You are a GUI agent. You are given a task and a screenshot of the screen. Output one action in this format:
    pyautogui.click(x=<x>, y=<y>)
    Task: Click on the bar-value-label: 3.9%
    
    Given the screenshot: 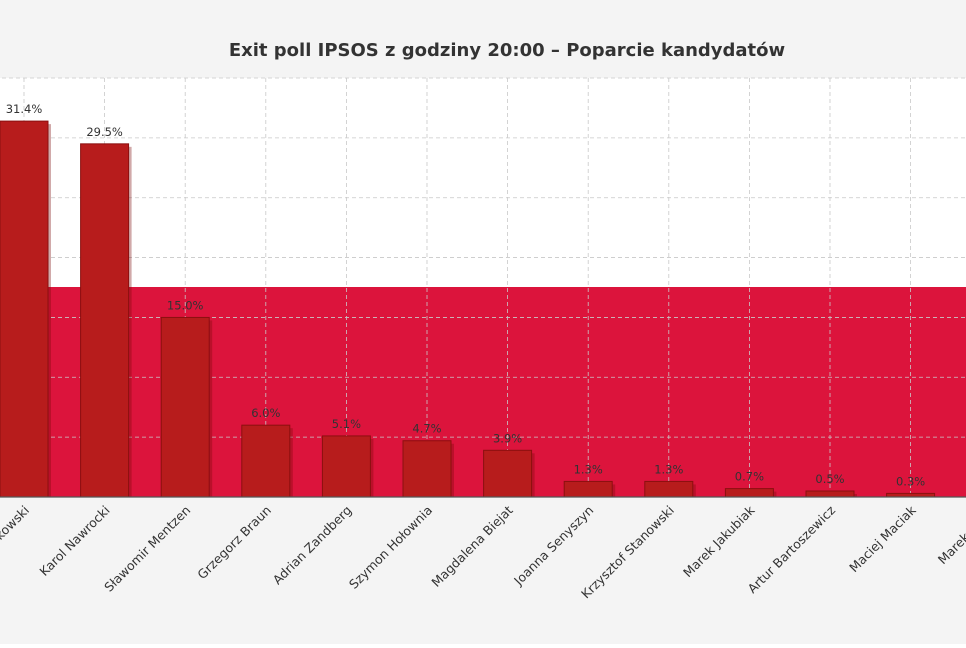 What is the action you would take?
    pyautogui.click(x=507, y=438)
    